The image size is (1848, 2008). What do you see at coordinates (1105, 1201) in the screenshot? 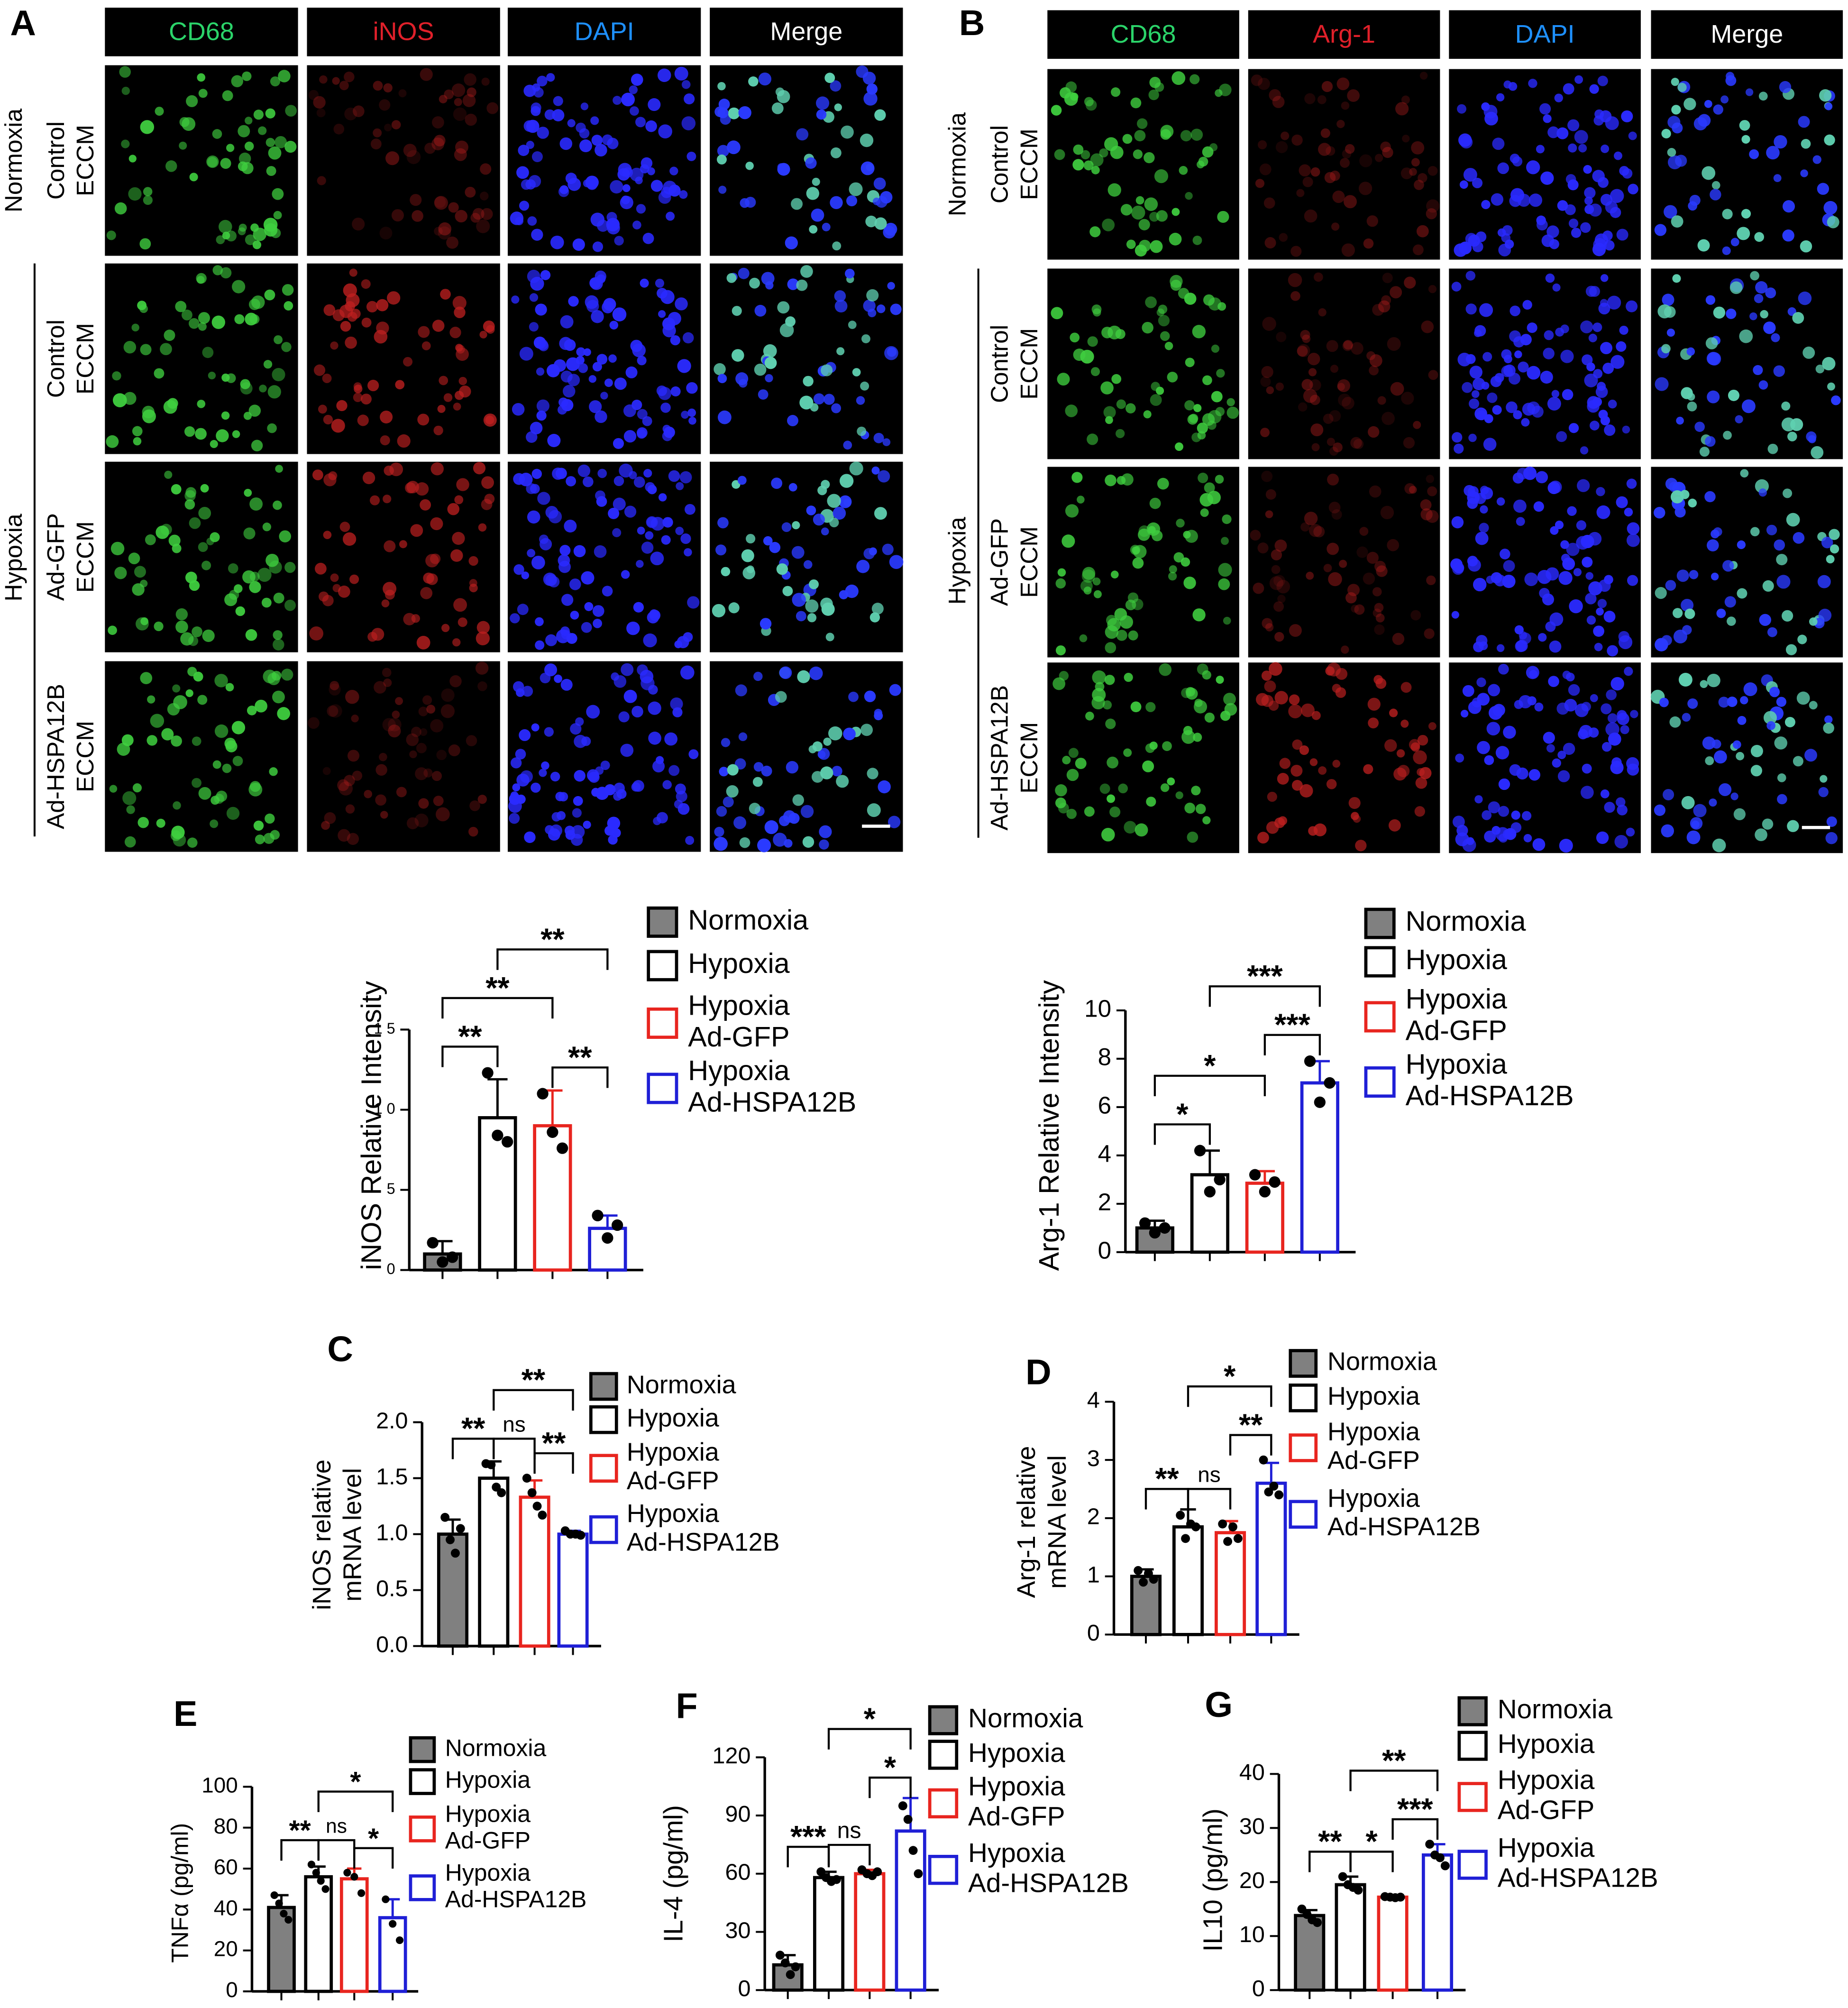
I see `y-tick-label: 2` at bounding box center [1105, 1201].